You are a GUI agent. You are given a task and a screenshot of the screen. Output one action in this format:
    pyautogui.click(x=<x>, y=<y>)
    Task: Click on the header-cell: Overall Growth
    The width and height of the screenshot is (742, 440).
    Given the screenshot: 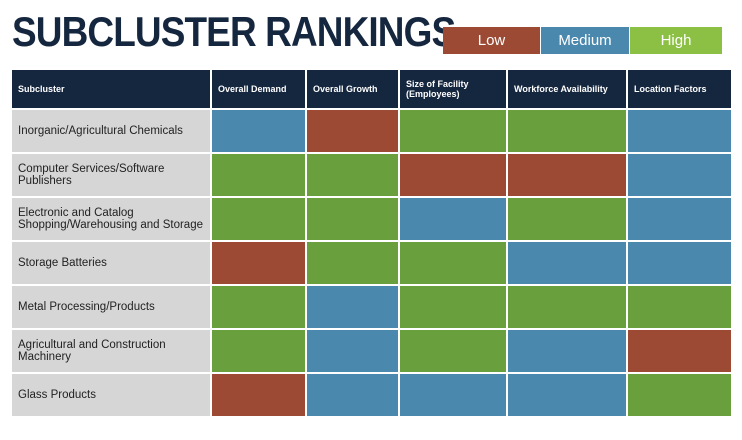 What is the action you would take?
    pyautogui.click(x=352, y=90)
    